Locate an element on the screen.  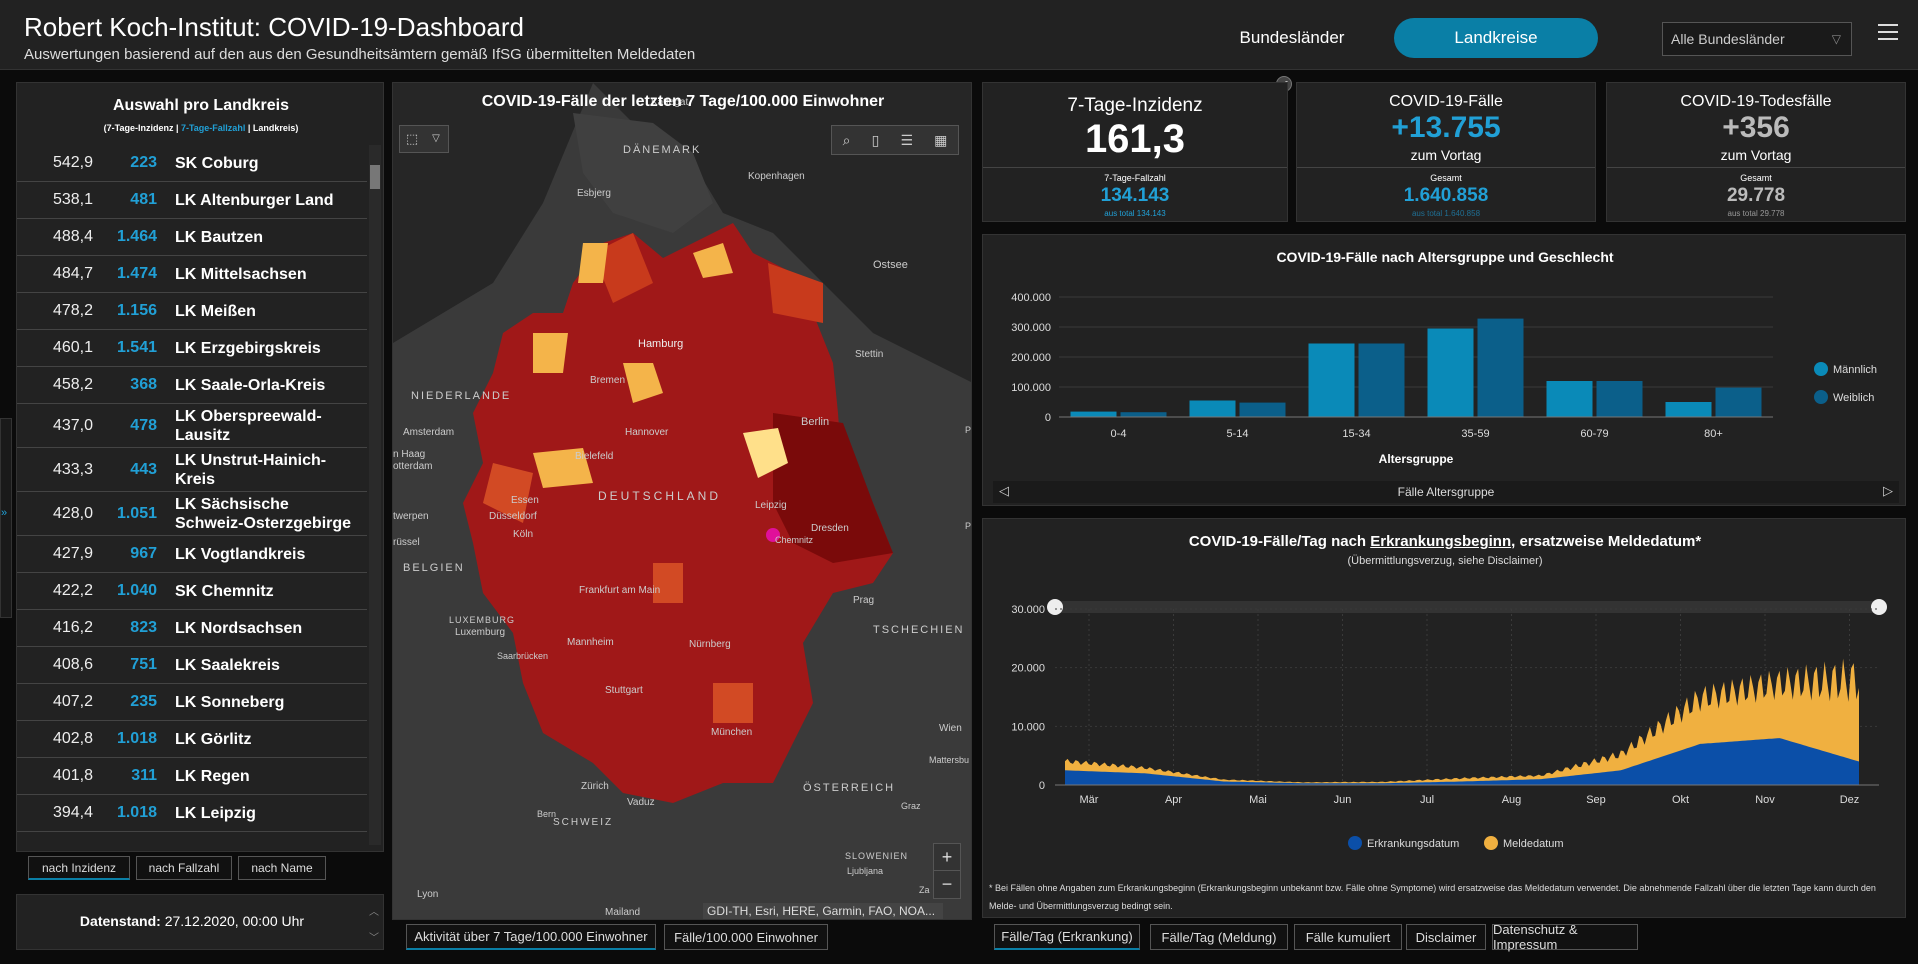
region-select: Alle Bundesländer ▽ is located at coordinates (1757, 39).